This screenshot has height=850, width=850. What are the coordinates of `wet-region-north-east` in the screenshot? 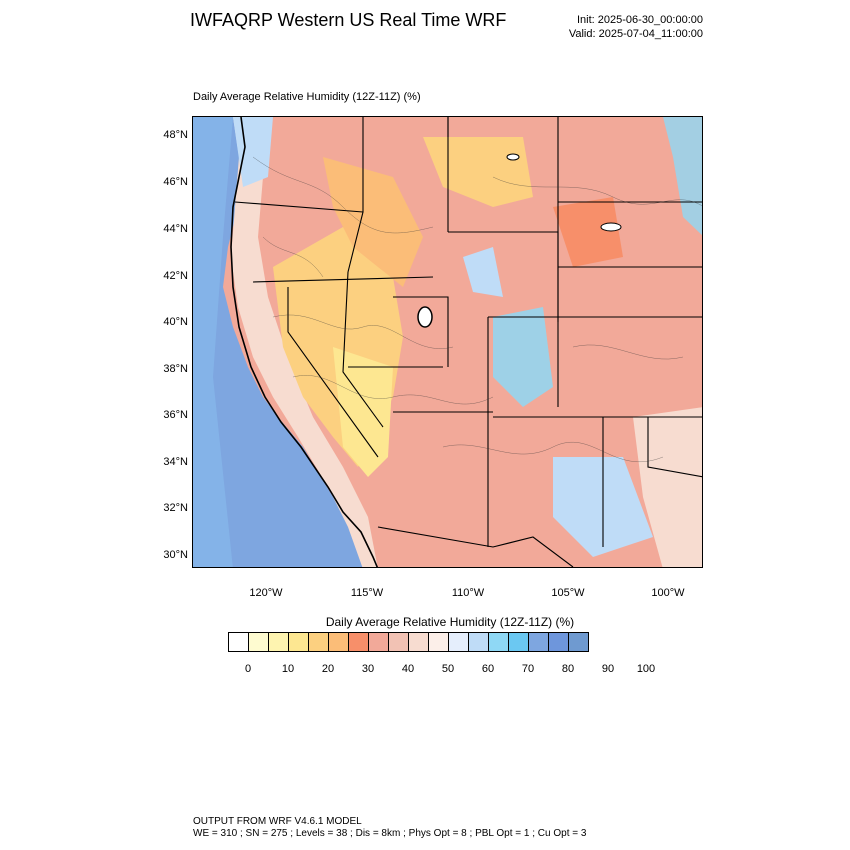 It's located at (682, 176).